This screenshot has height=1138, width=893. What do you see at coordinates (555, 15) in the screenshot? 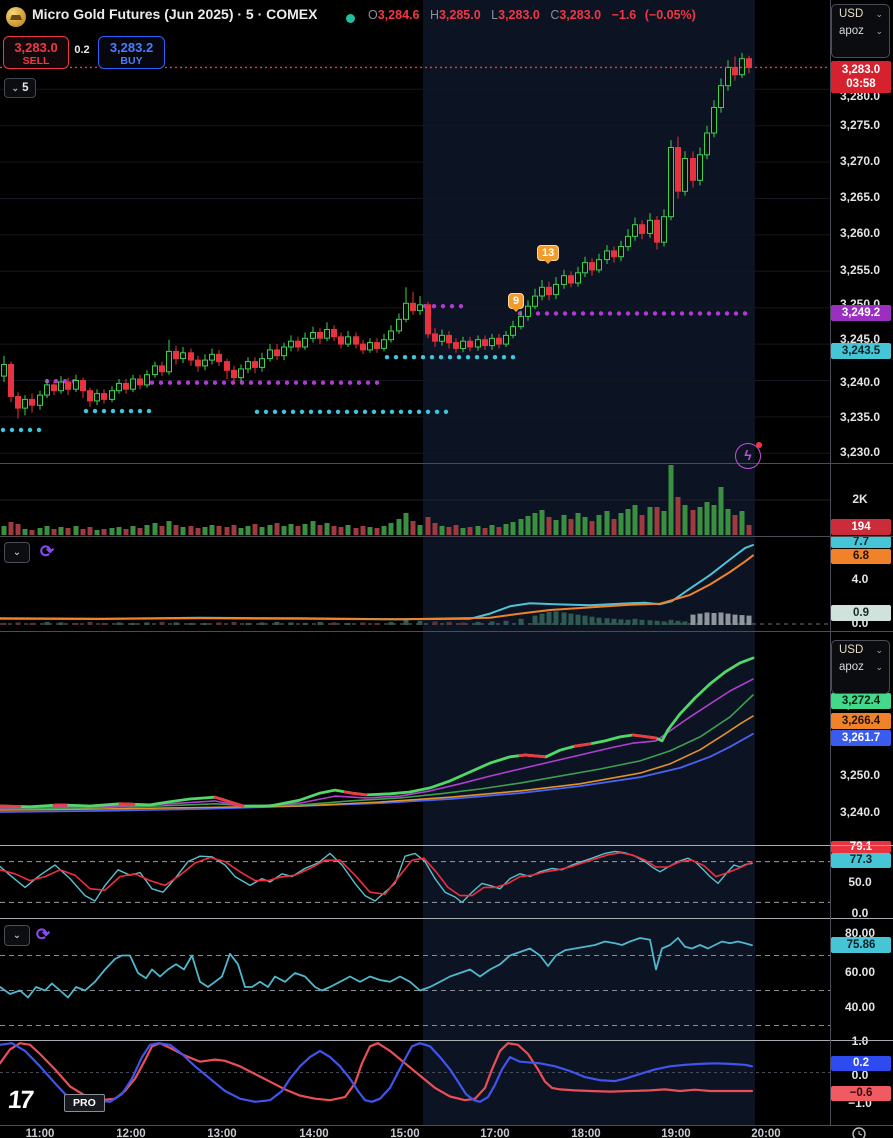
I see `close-label: C` at bounding box center [555, 15].